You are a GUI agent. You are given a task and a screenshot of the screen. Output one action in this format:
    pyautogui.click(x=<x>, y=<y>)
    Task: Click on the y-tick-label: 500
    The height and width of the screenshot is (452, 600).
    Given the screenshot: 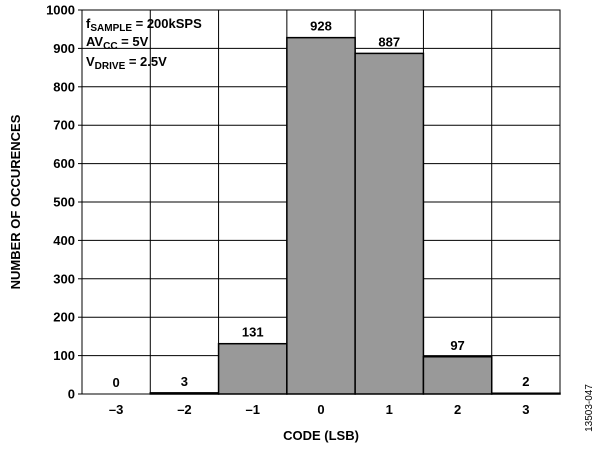 What is the action you would take?
    pyautogui.click(x=64, y=202)
    